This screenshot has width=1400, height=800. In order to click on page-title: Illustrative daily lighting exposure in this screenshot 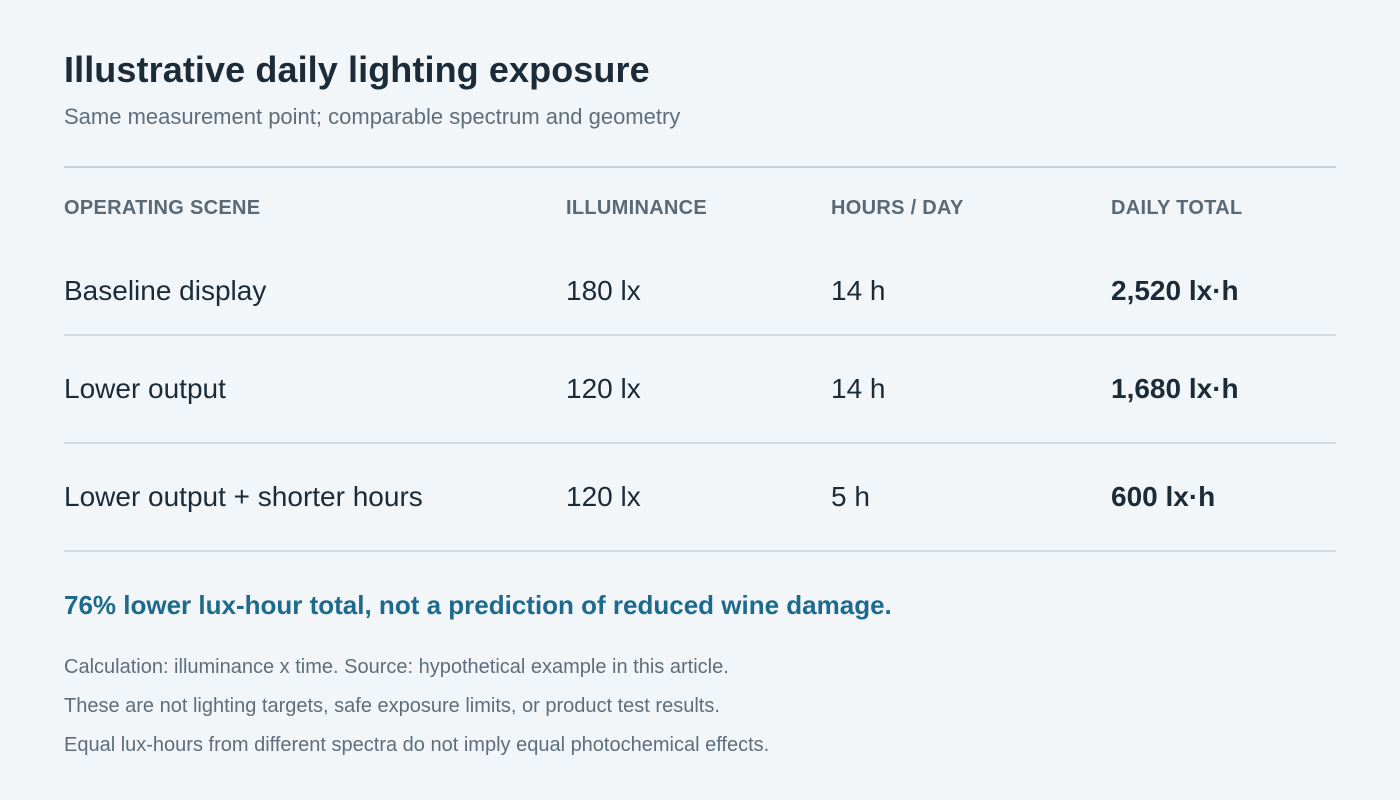, I will do `click(357, 69)`.